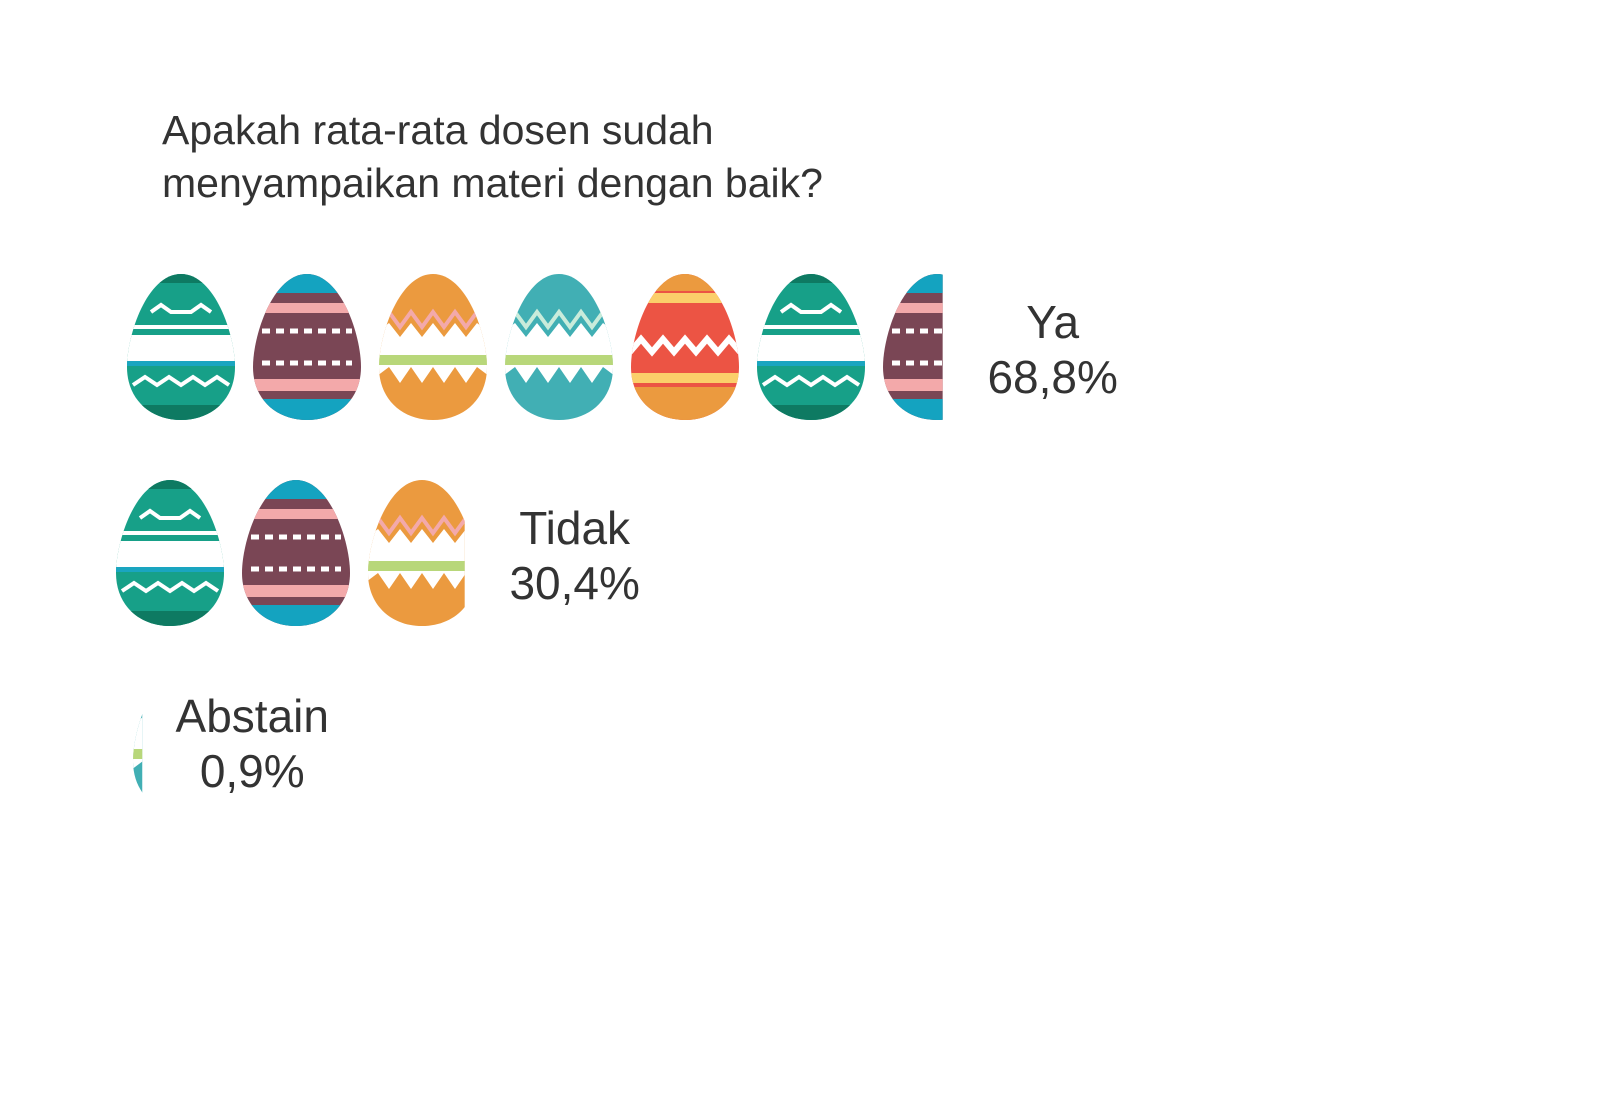 Image resolution: width=1600 pixels, height=1108 pixels. What do you see at coordinates (252, 771) in the screenshot?
I see `value-label: 0,9%` at bounding box center [252, 771].